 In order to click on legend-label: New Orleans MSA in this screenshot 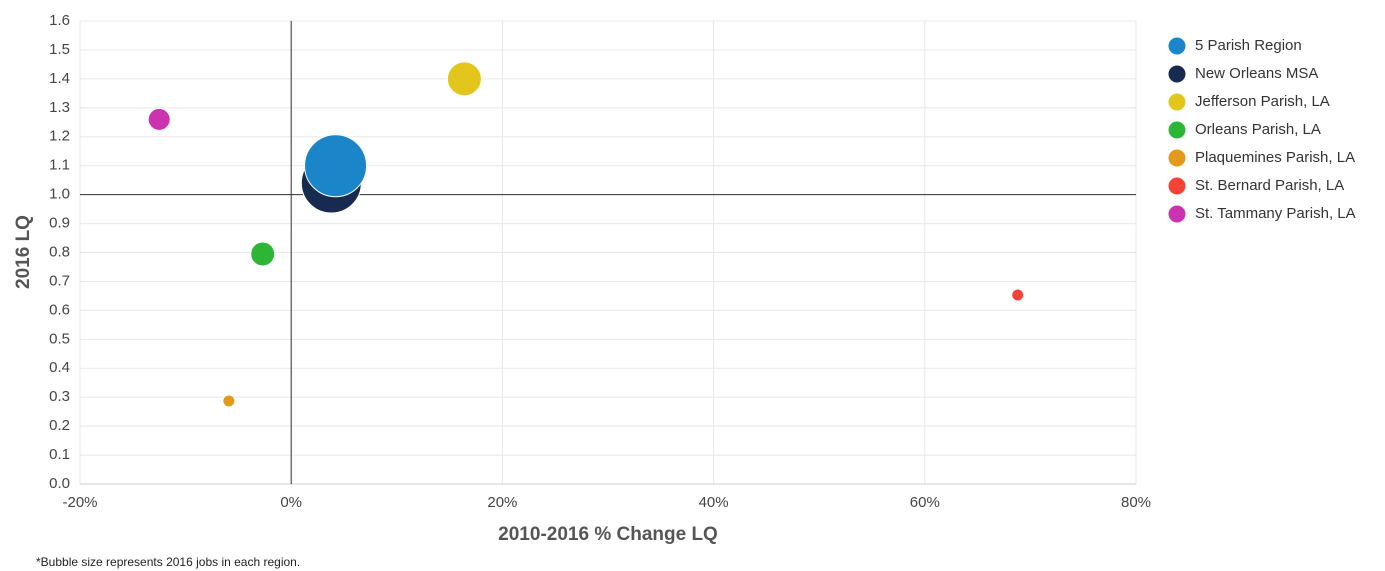, I will do `click(1256, 73)`.